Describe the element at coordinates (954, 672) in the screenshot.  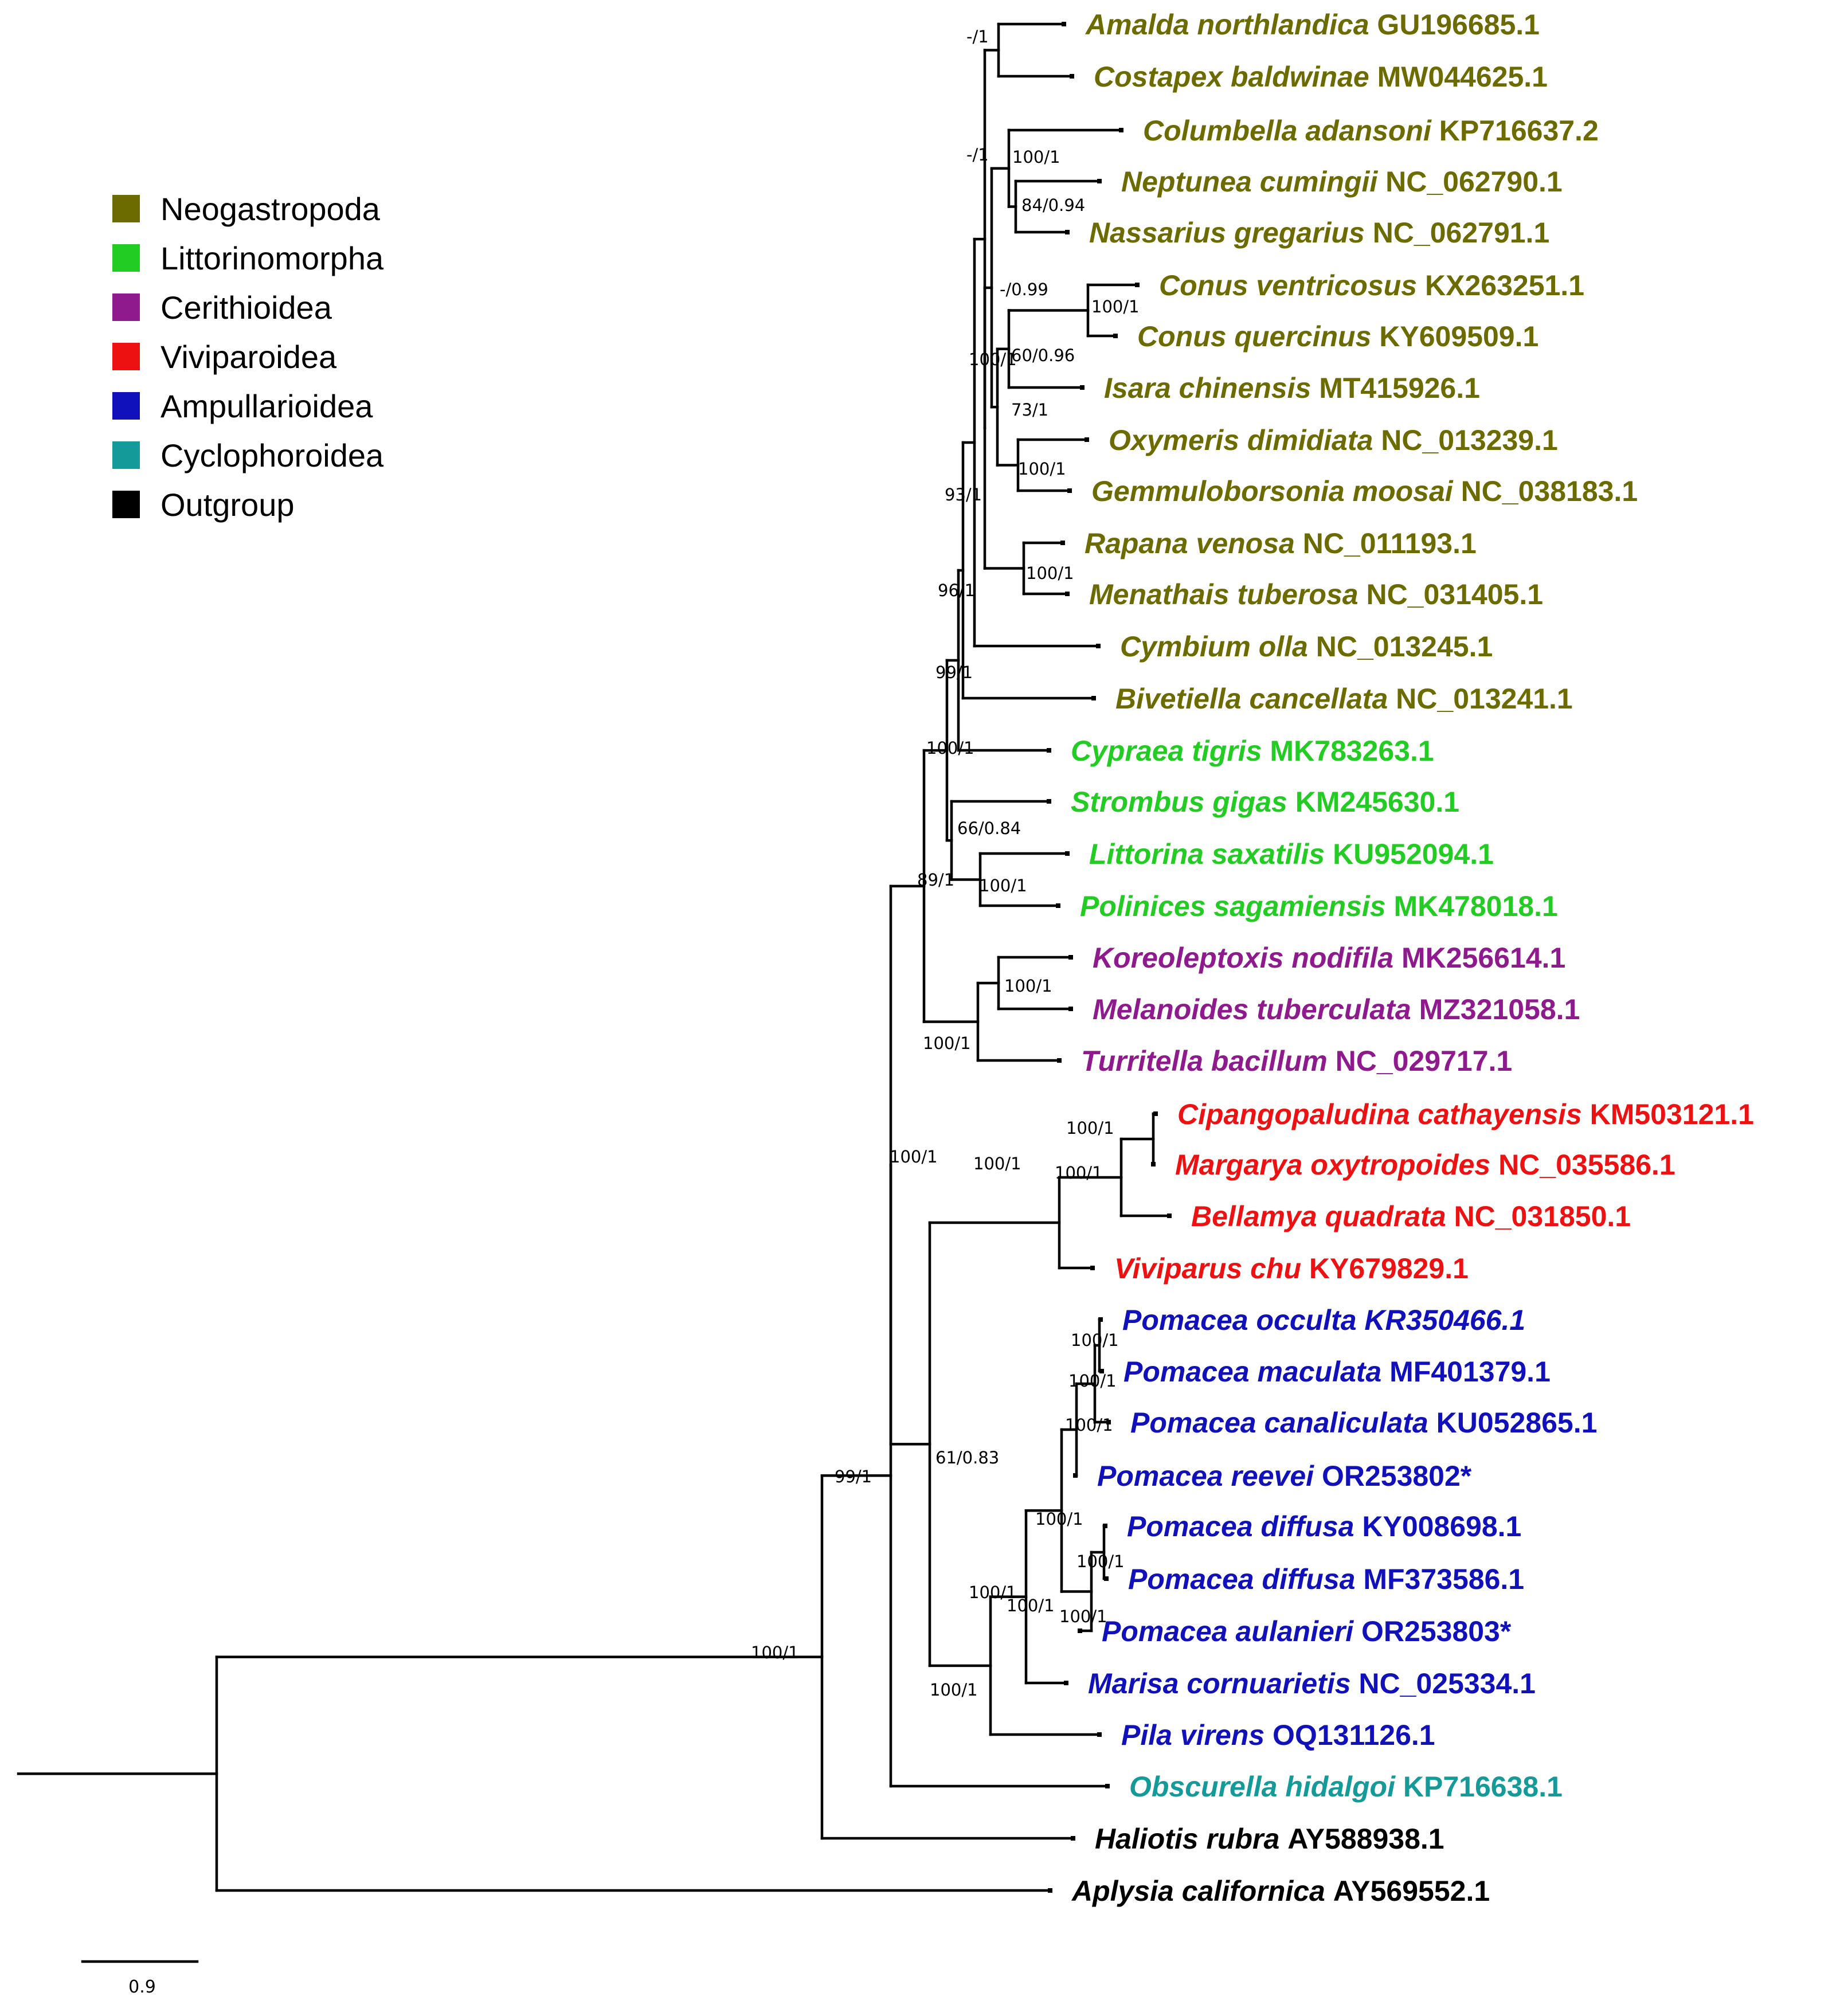
I see `support-value: 99/1` at that location.